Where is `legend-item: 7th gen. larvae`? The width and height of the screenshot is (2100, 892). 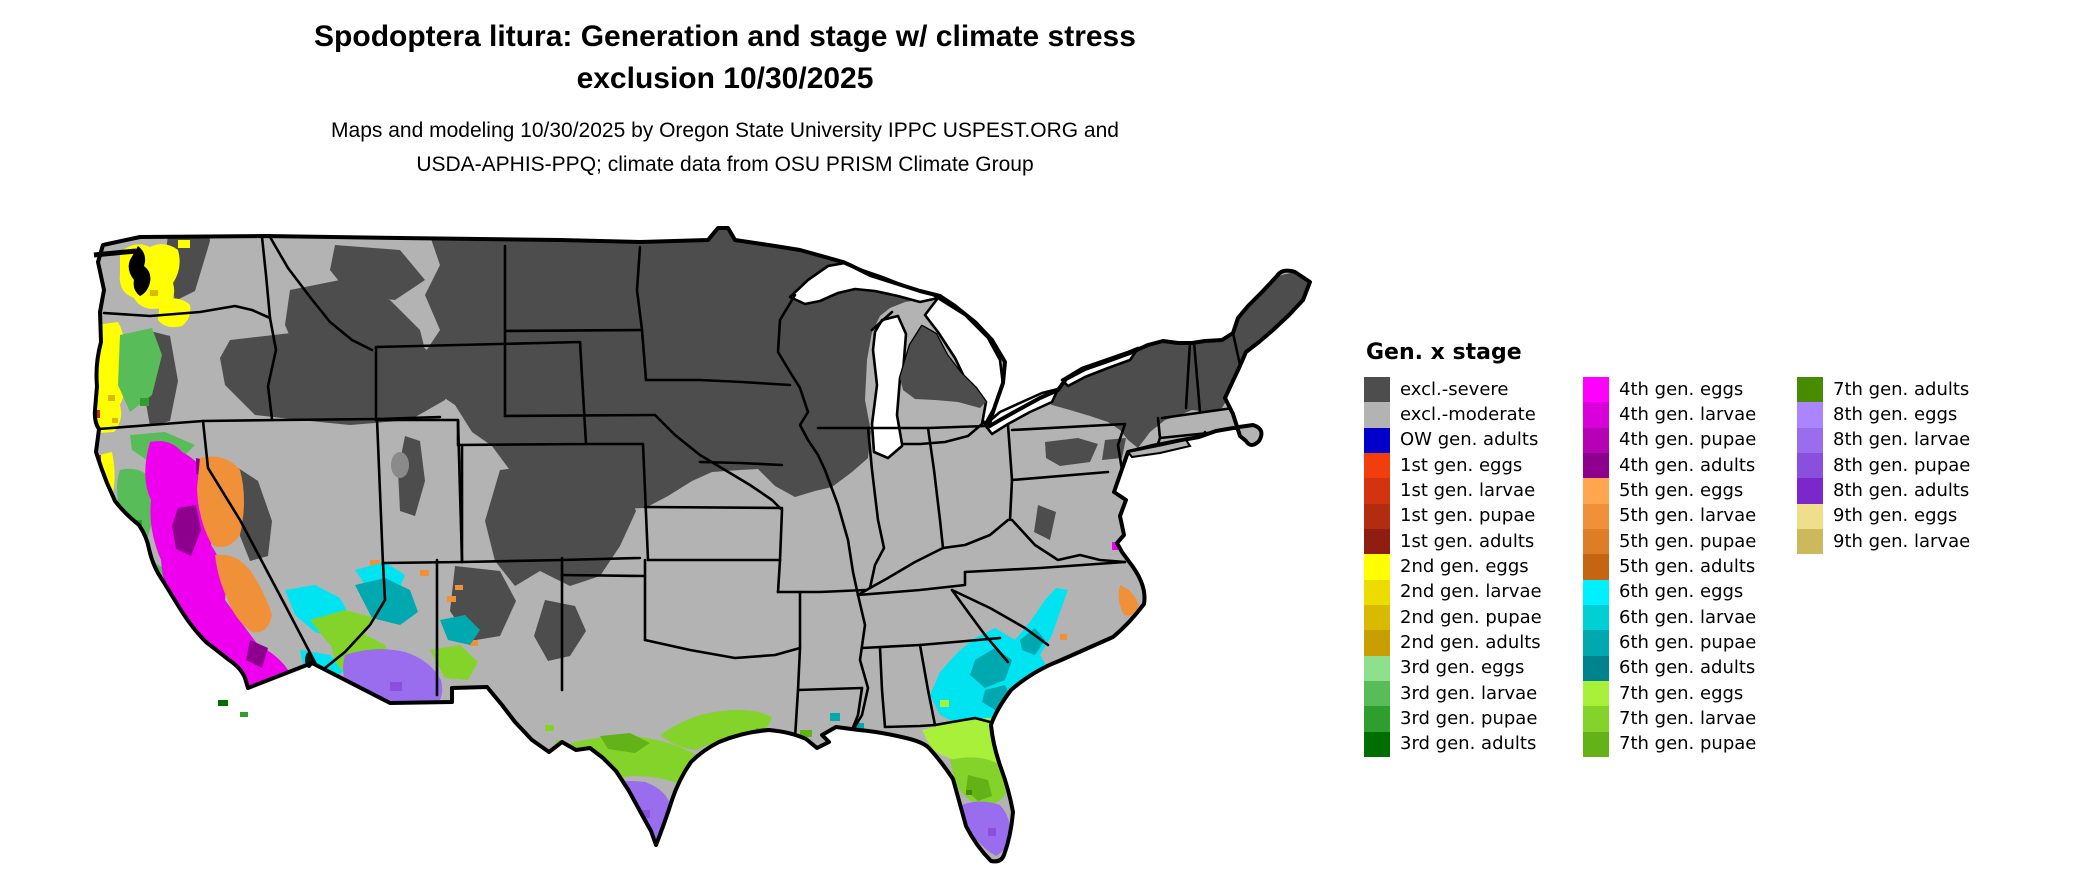
legend-item: 7th gen. larvae is located at coordinates (1690, 719).